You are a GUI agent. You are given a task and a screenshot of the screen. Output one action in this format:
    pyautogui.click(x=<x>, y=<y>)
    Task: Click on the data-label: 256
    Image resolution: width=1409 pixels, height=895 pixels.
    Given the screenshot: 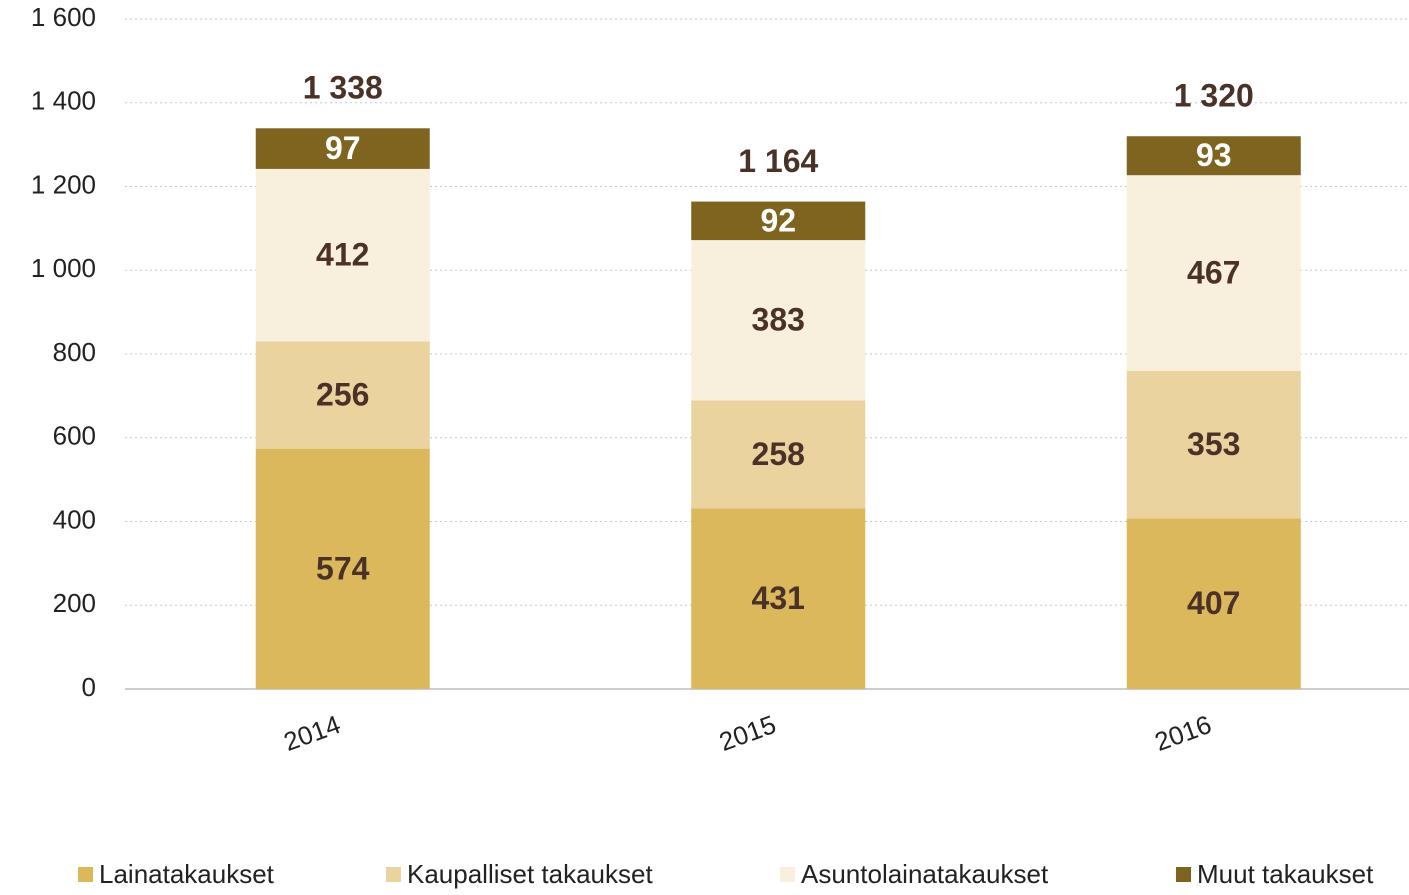 What is the action you would take?
    pyautogui.click(x=342, y=394)
    